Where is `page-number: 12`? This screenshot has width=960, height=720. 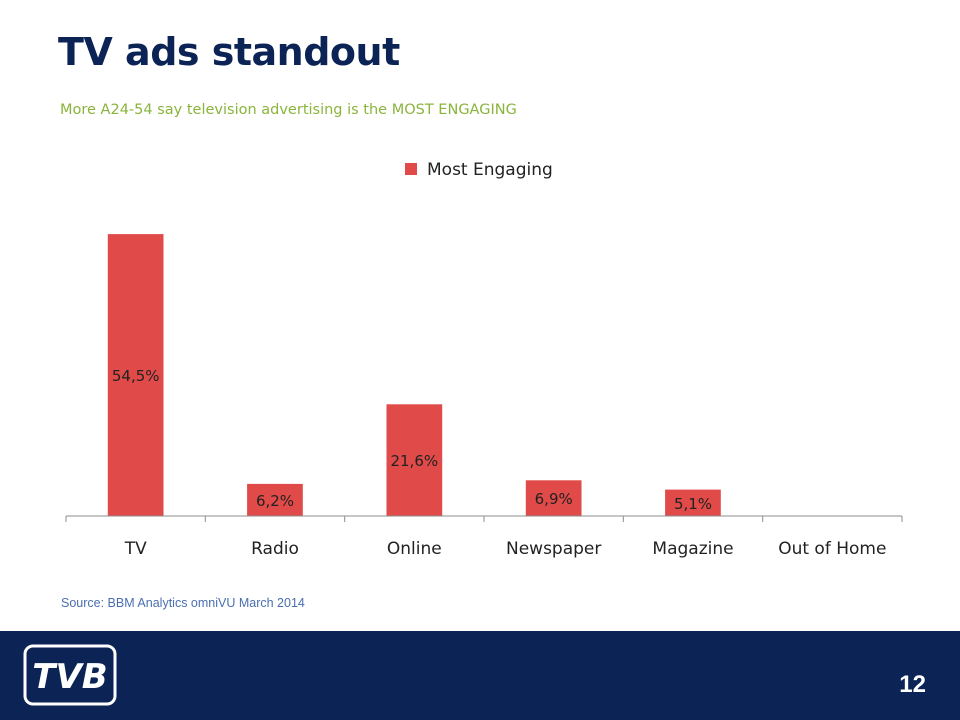
page-number: 12 is located at coordinates (912, 684).